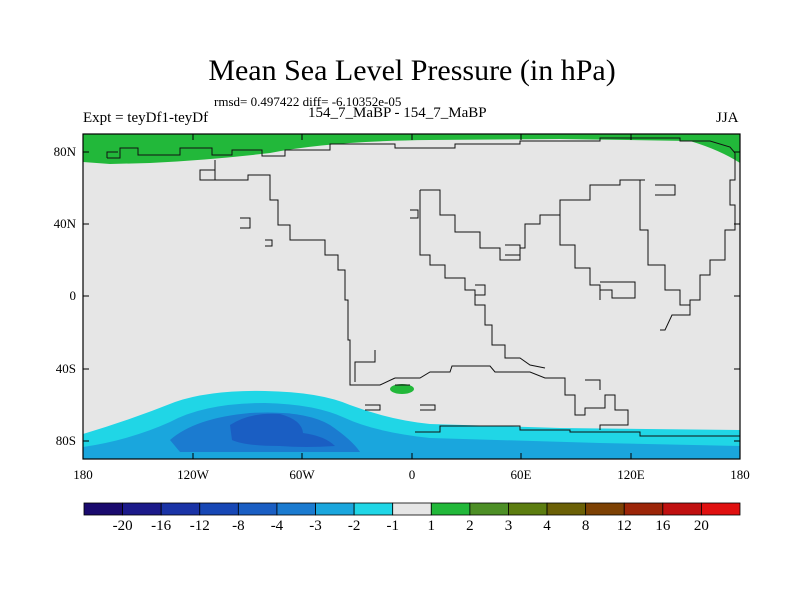 The width and height of the screenshot is (800, 600). I want to click on lon-label-60e: 60E, so click(521, 474).